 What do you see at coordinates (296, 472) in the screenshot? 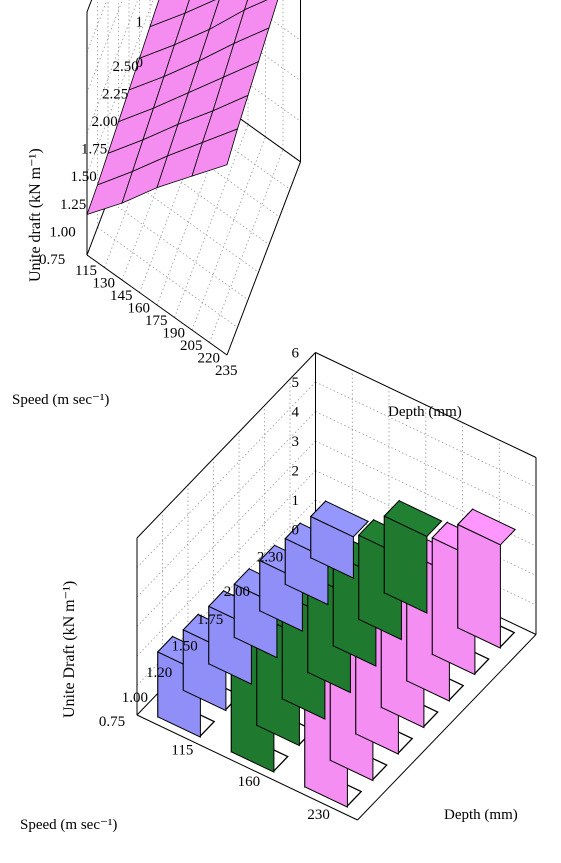
I see `z-tick-label: 2` at bounding box center [296, 472].